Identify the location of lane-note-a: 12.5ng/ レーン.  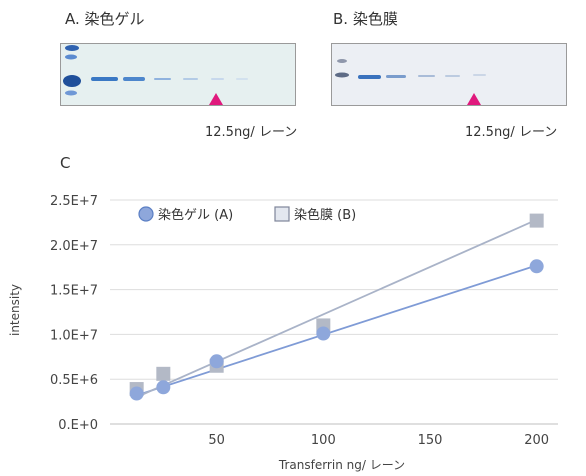
(251, 132).